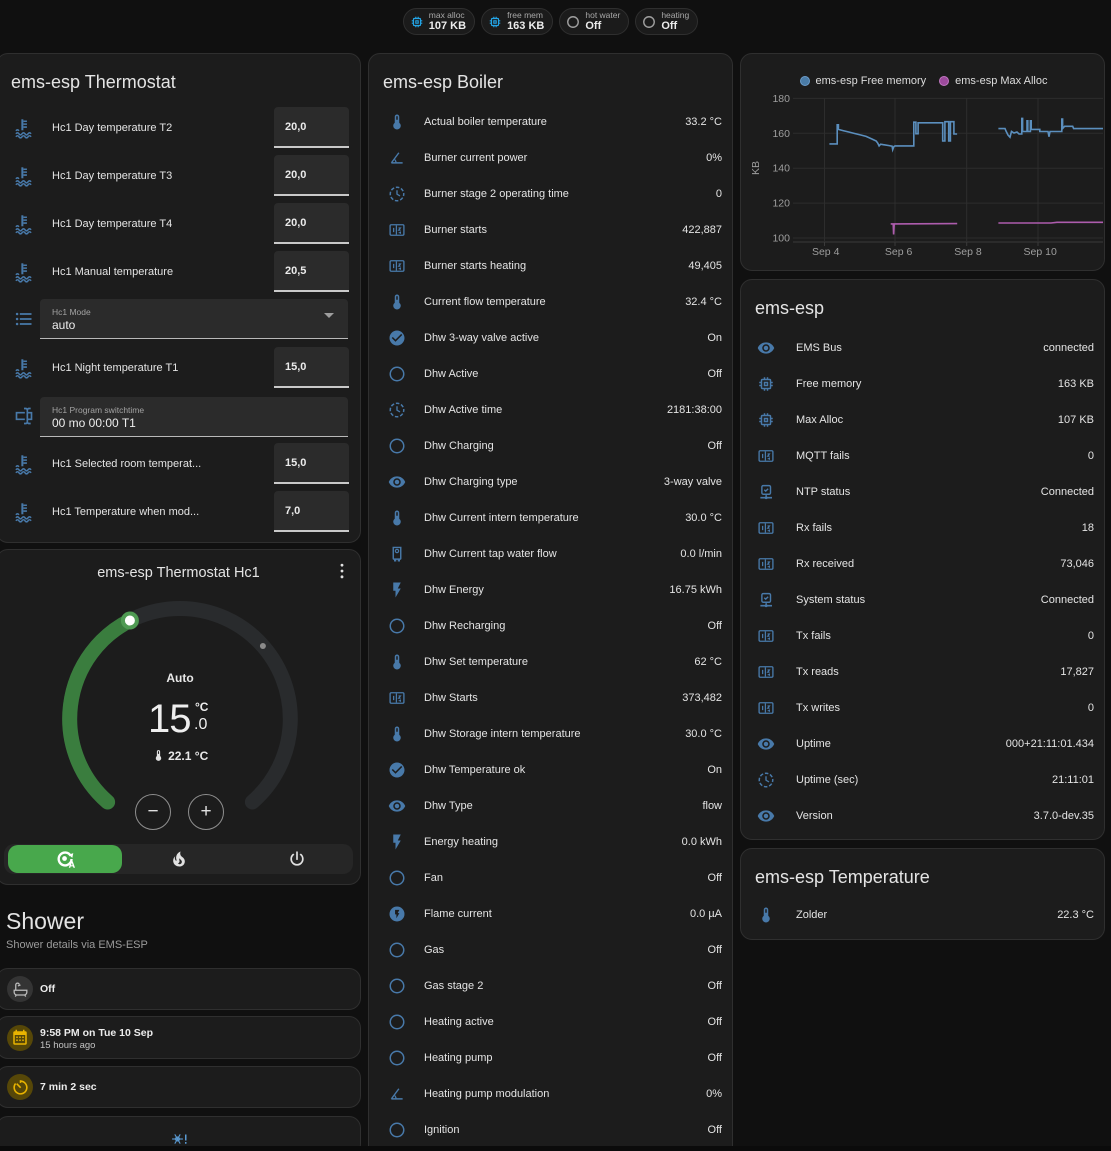 The image size is (1111, 1151). I want to click on svg-text: KB, so click(756, 168).